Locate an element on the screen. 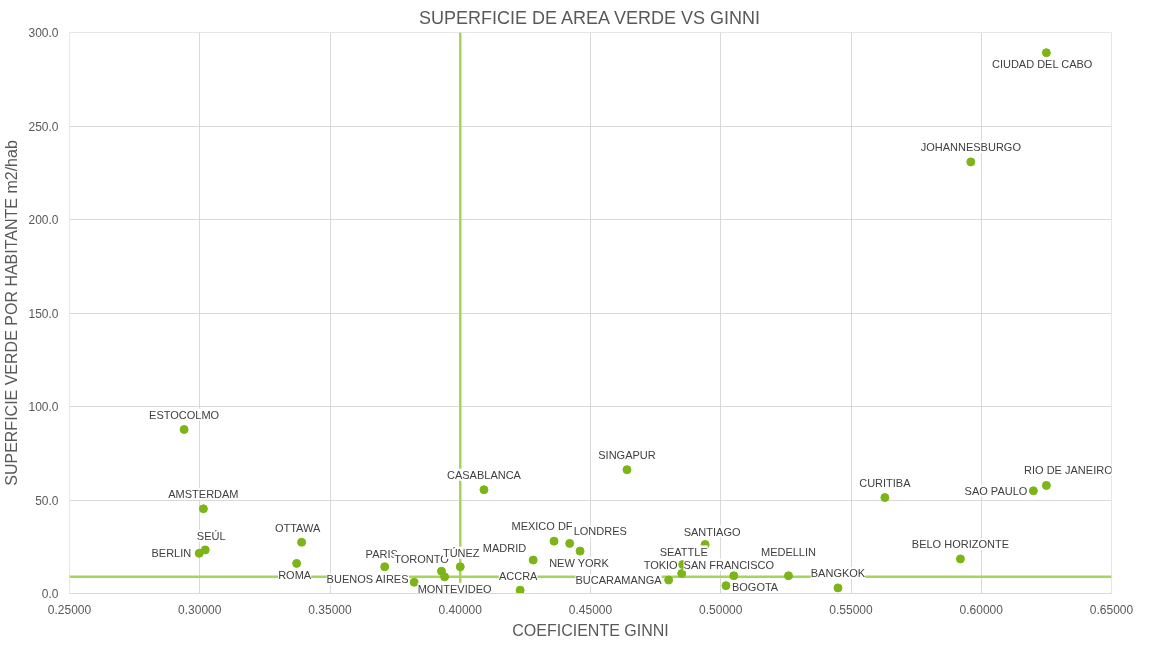  annotation: CURITIBA is located at coordinates (885, 482).